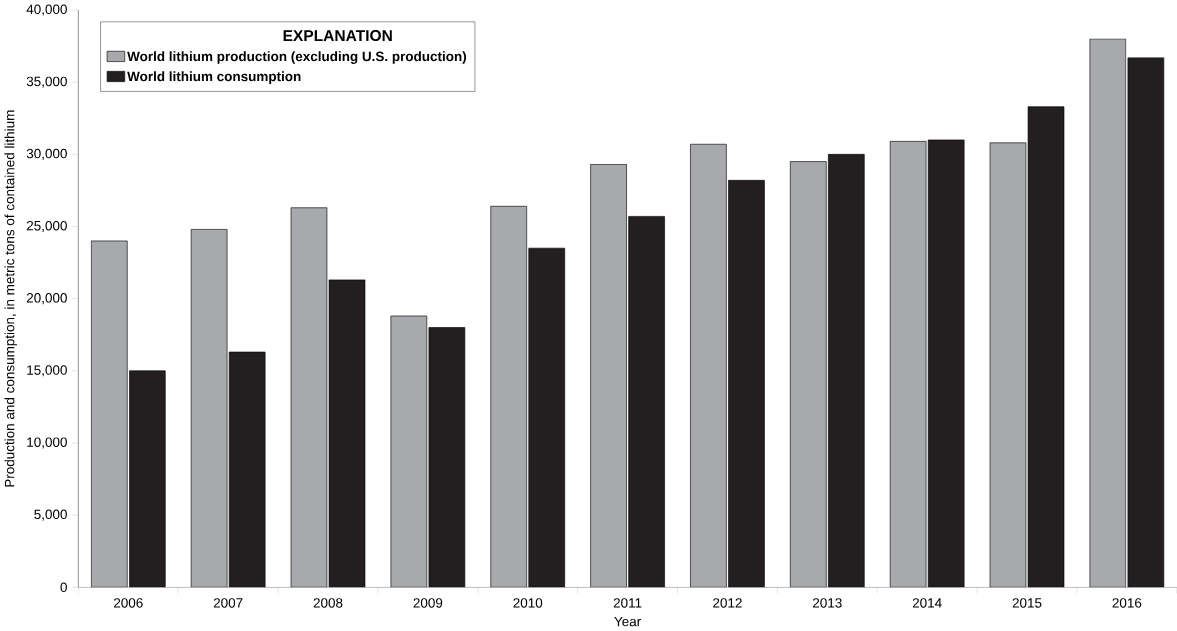  Describe the element at coordinates (128, 603) in the screenshot. I see `x-tick-label: 2006` at that location.